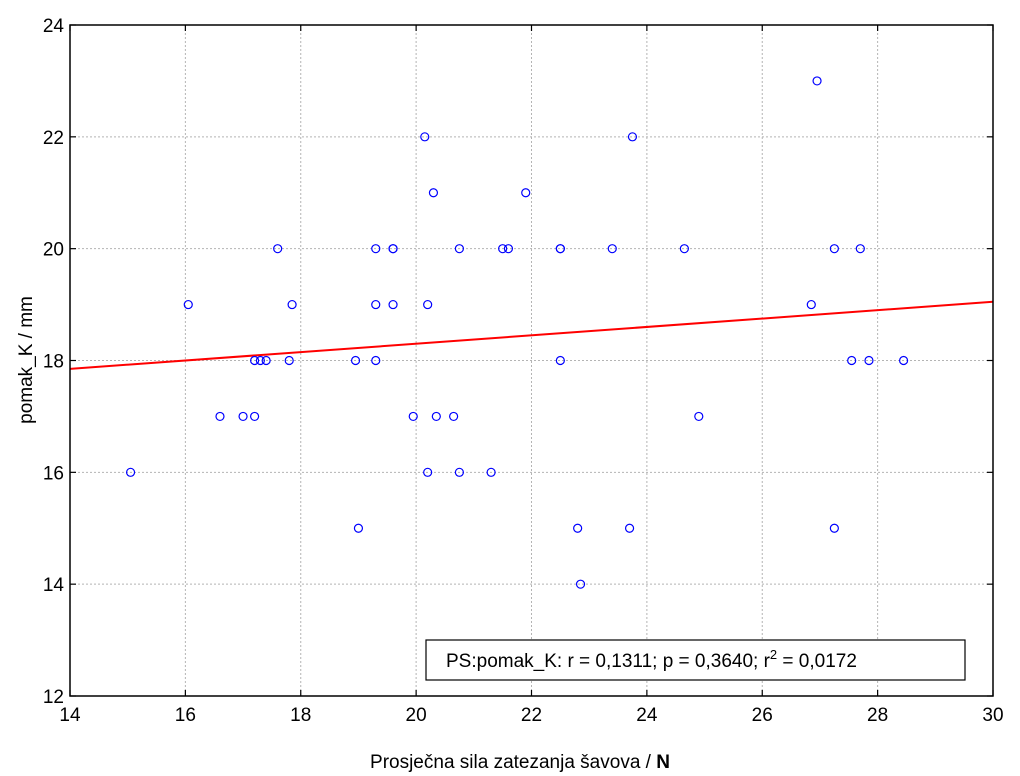  I want to click on x-tick-label: 28, so click(877, 715).